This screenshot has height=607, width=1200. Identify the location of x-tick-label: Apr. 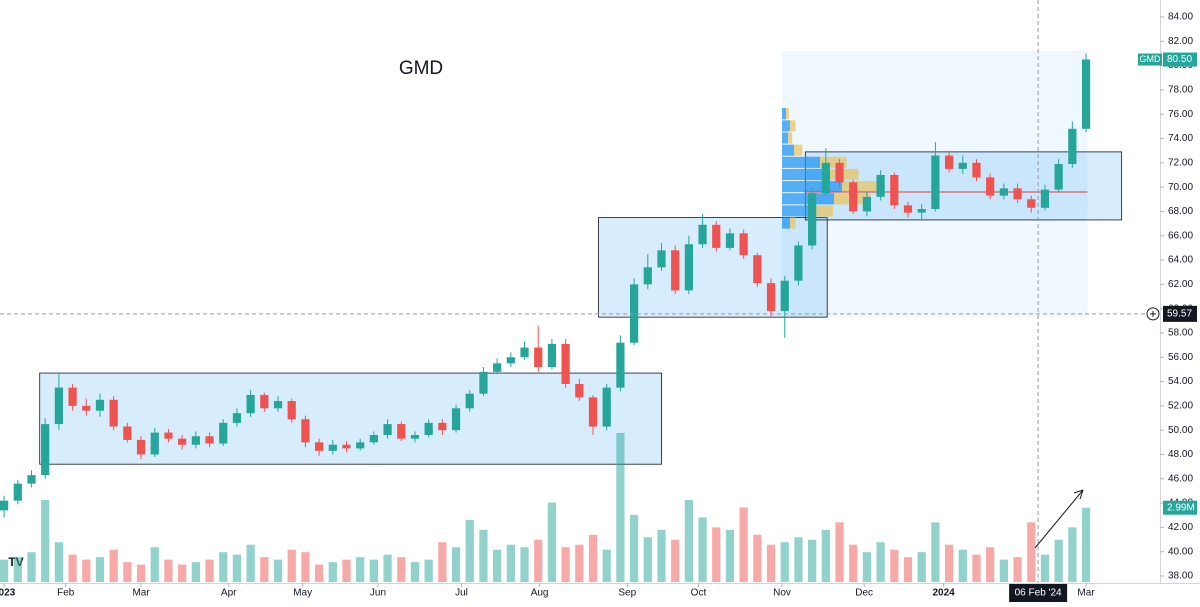
(229, 593).